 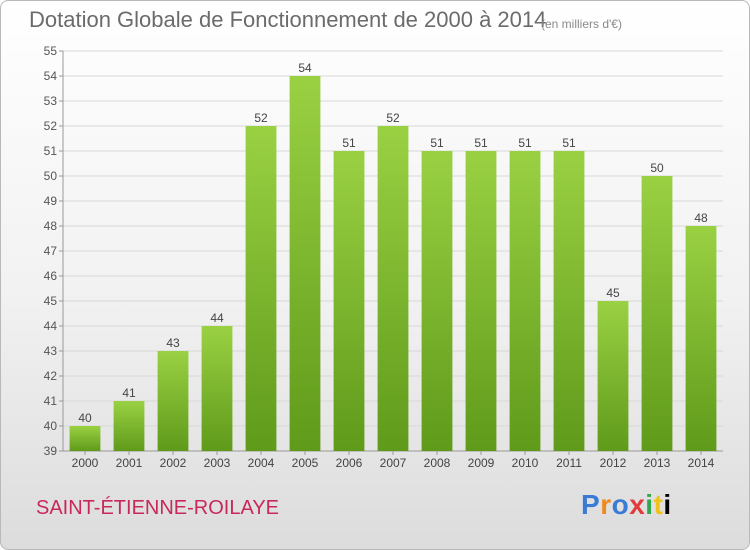 I want to click on y-tick-label: 49, so click(x=51, y=201).